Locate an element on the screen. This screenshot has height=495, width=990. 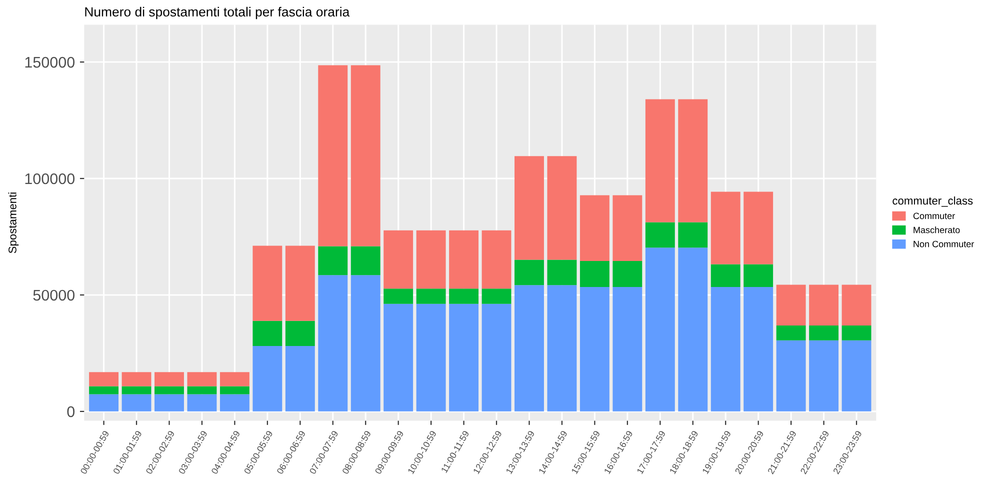
y-tick-label: 150000 is located at coordinates (50, 62).